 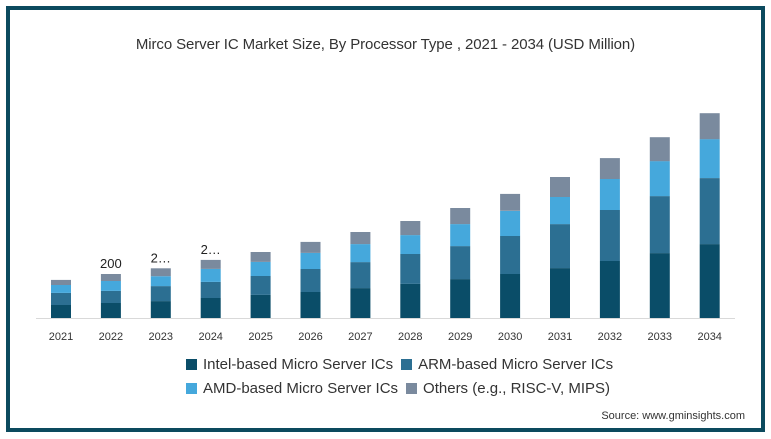 What do you see at coordinates (410, 337) in the screenshot?
I see `x-tick-2028: 2028` at bounding box center [410, 337].